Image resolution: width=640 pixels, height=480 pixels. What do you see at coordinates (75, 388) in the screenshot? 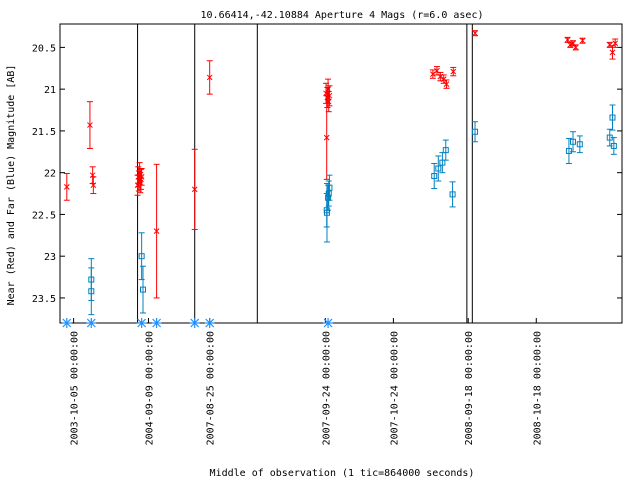
I see `x-tick-label: 2003-10-05 00:00:00` at bounding box center [75, 388].